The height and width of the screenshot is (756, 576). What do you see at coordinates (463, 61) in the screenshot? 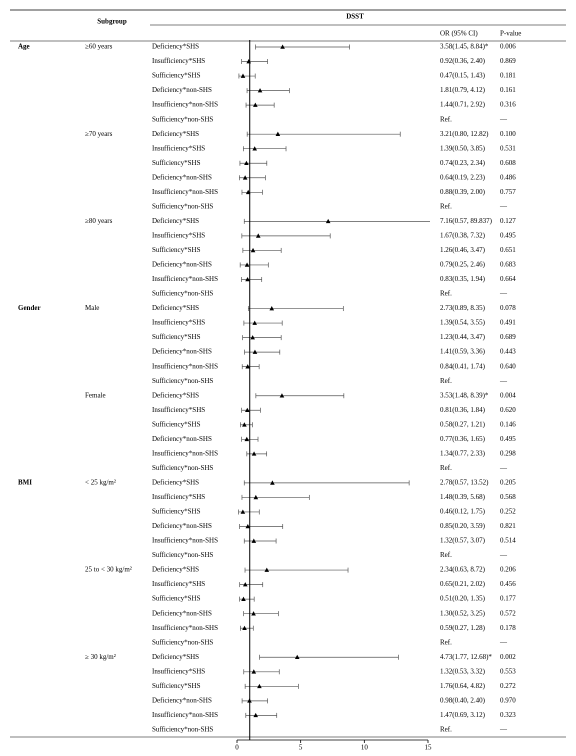
I see `estimate-label: 0.92(0.36, 2.40)` at bounding box center [463, 61].